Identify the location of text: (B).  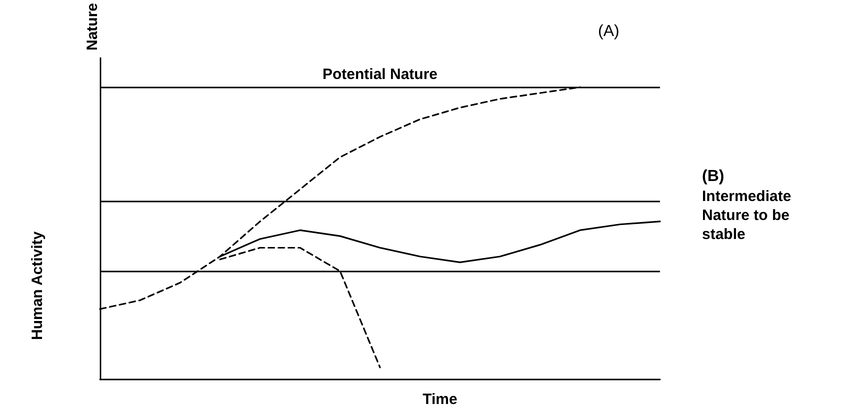
(713, 176).